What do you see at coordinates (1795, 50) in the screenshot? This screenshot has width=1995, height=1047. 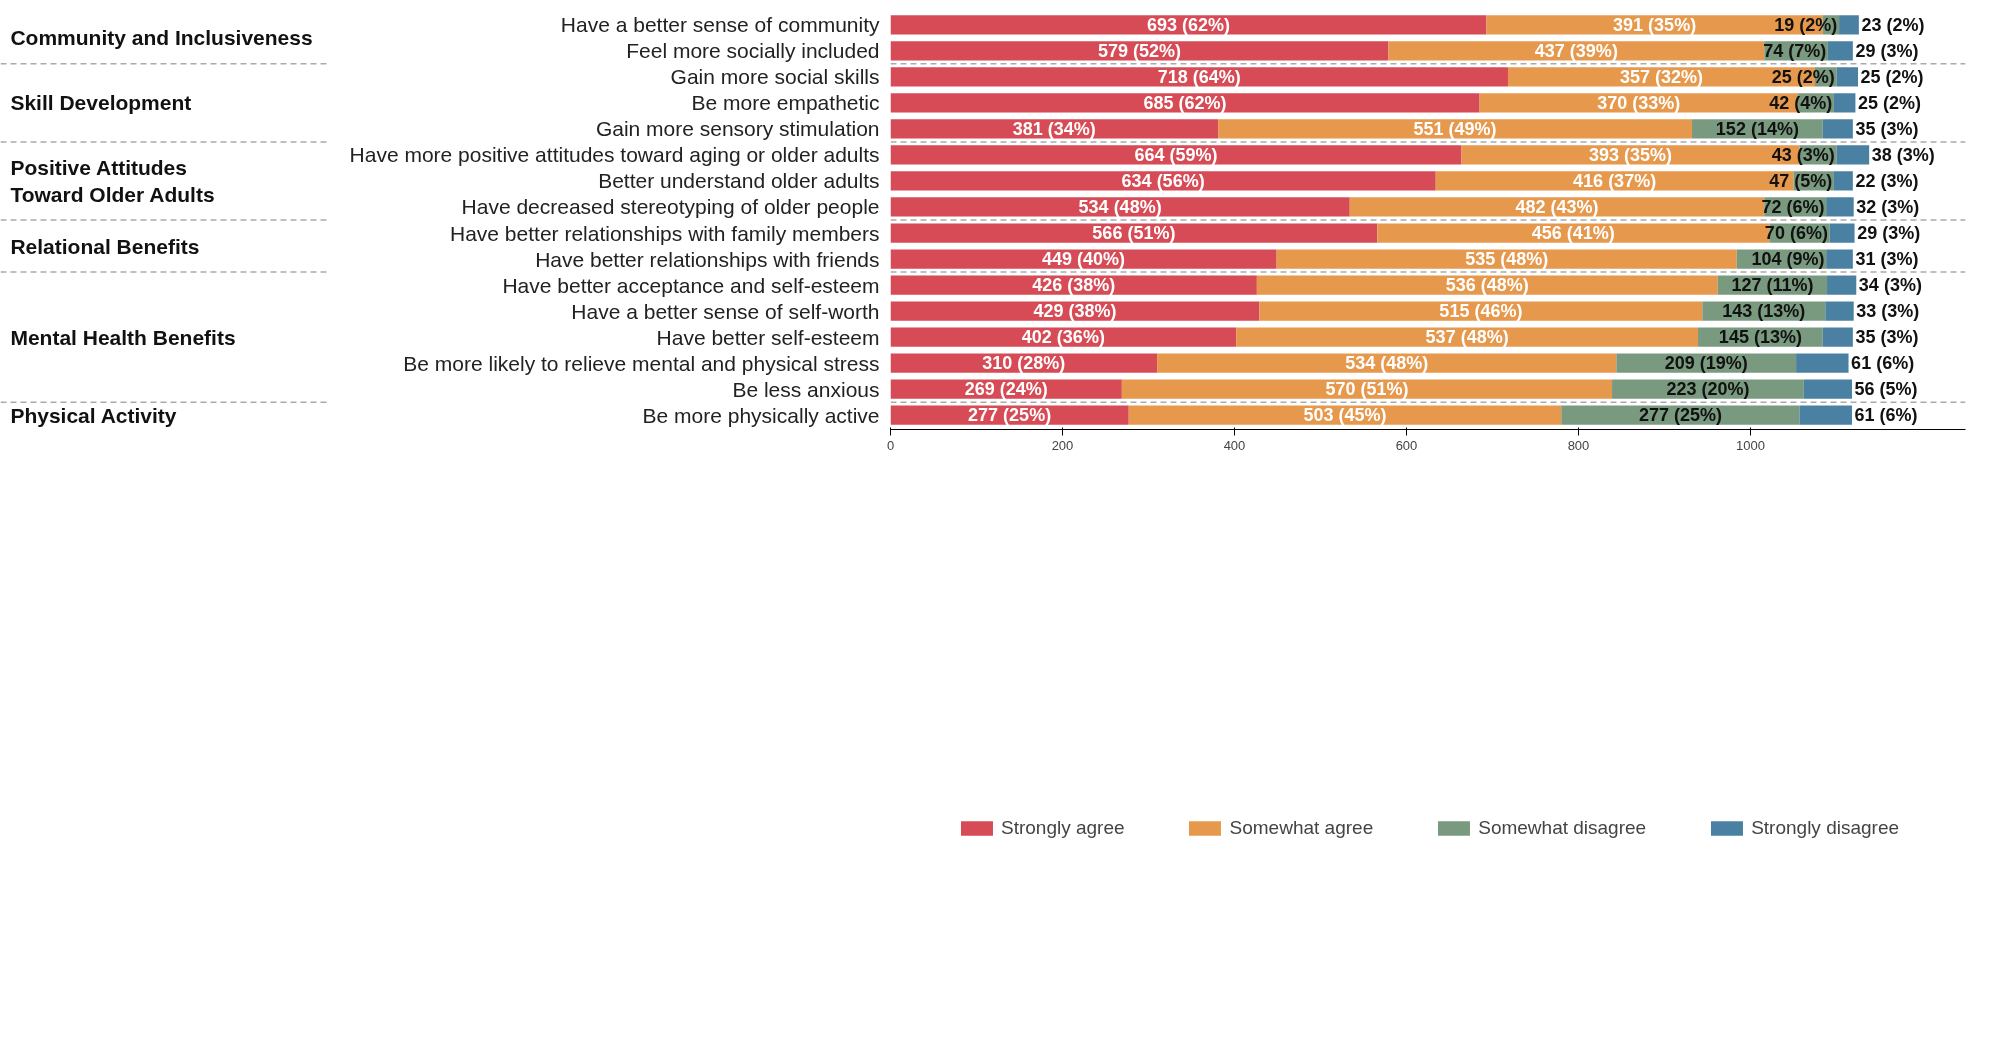 I see `data-label: 74 (7%)` at bounding box center [1795, 50].